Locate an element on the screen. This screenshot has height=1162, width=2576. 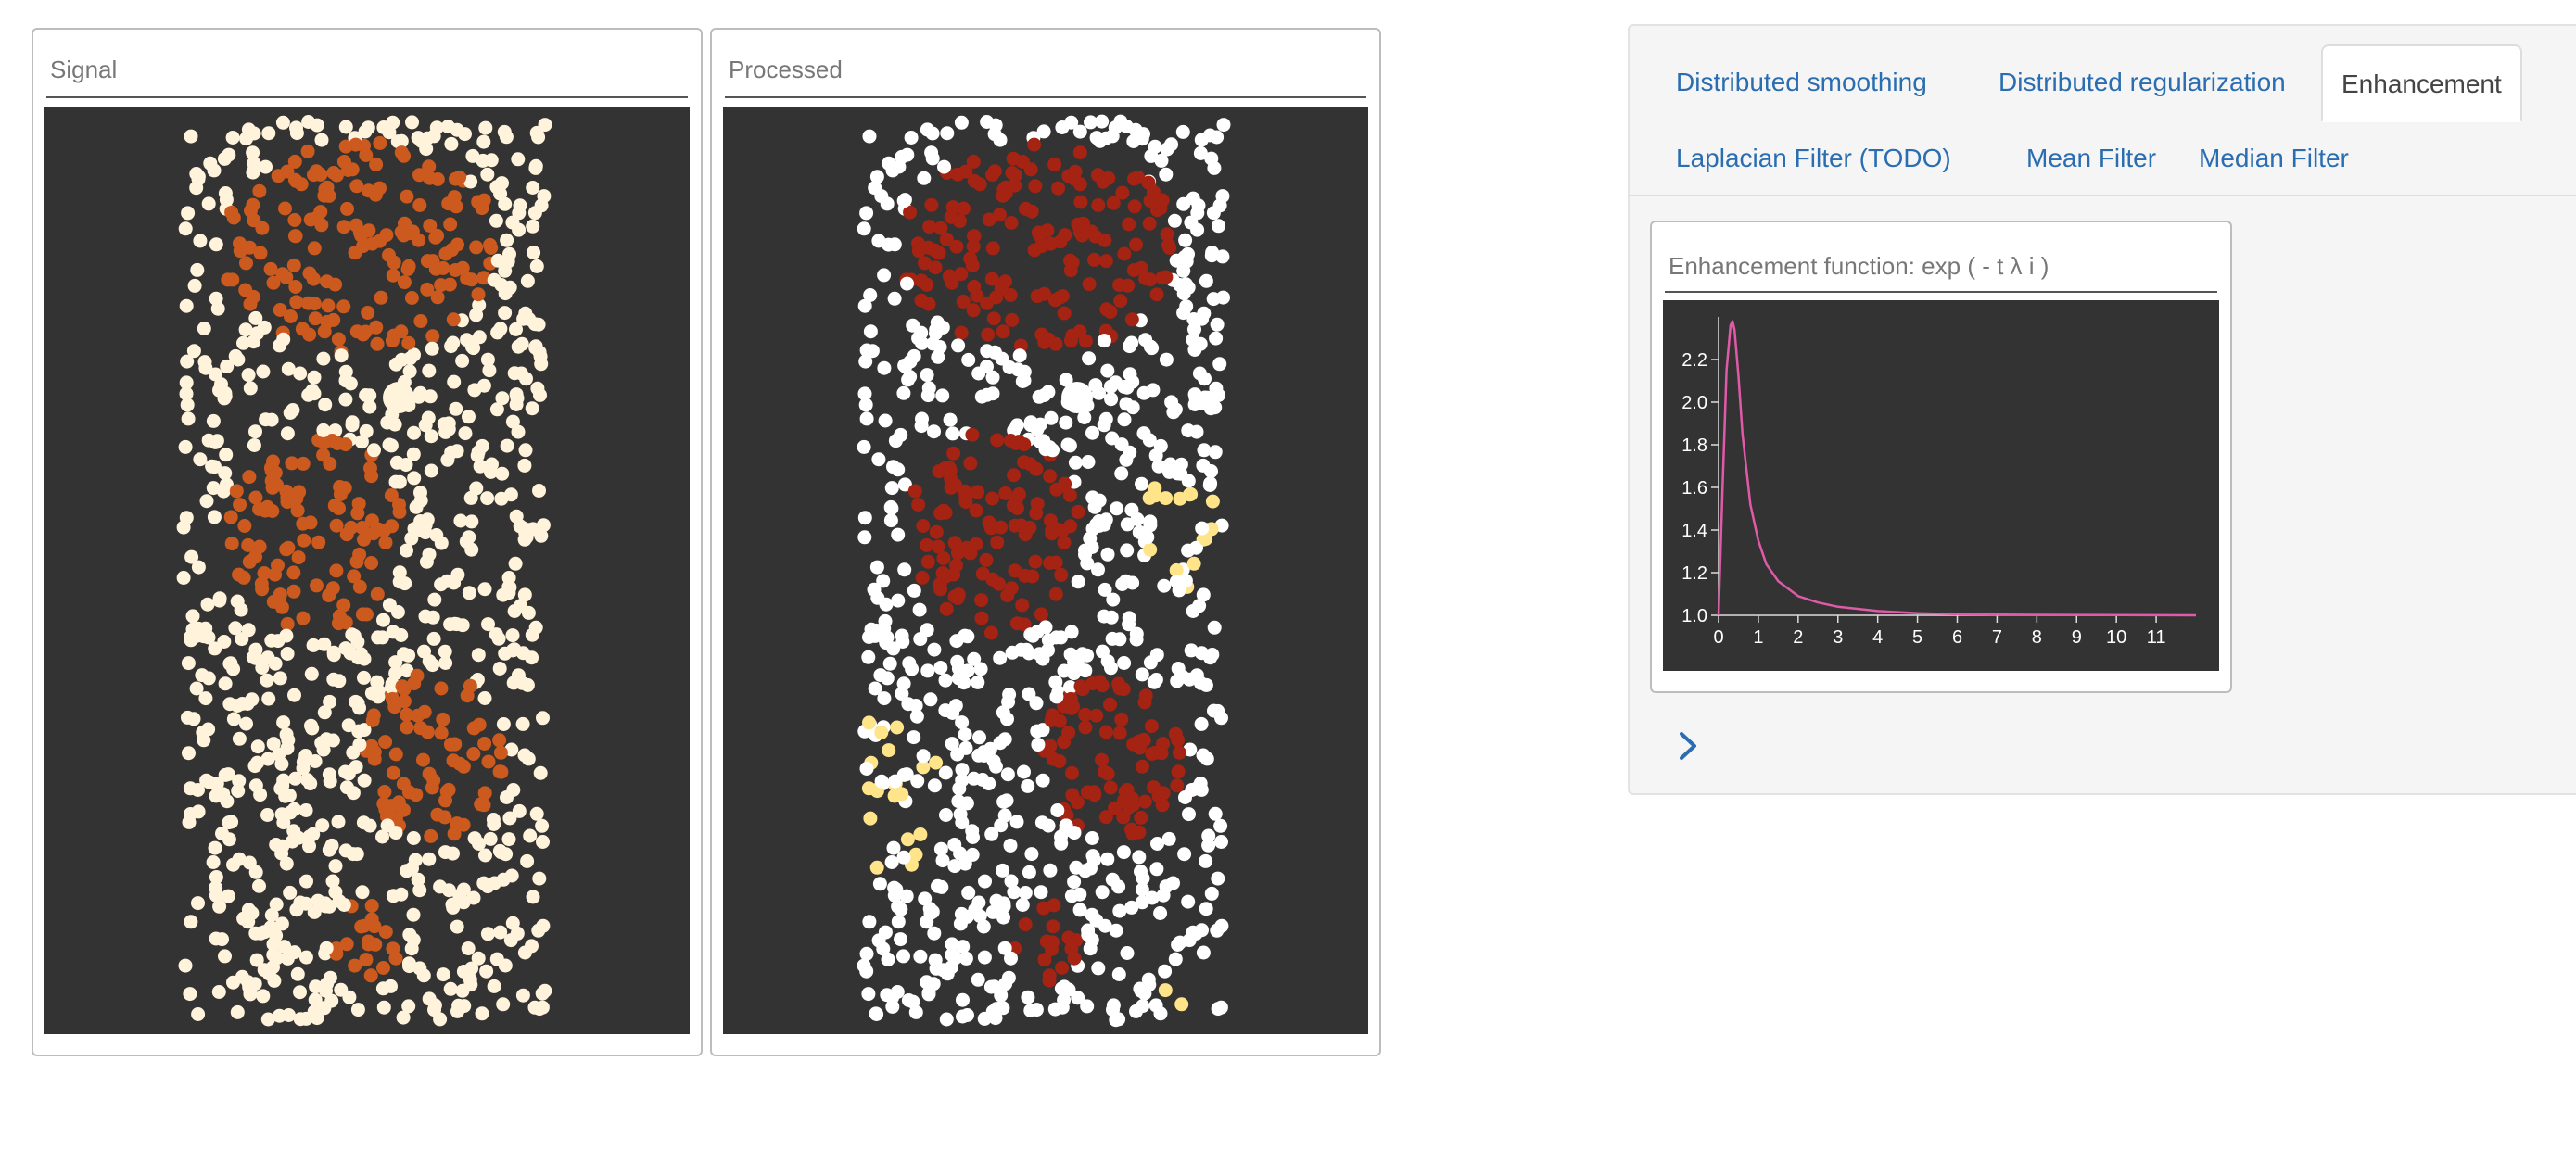
tab-mean-filter: Mean Filter is located at coordinates (2091, 158).